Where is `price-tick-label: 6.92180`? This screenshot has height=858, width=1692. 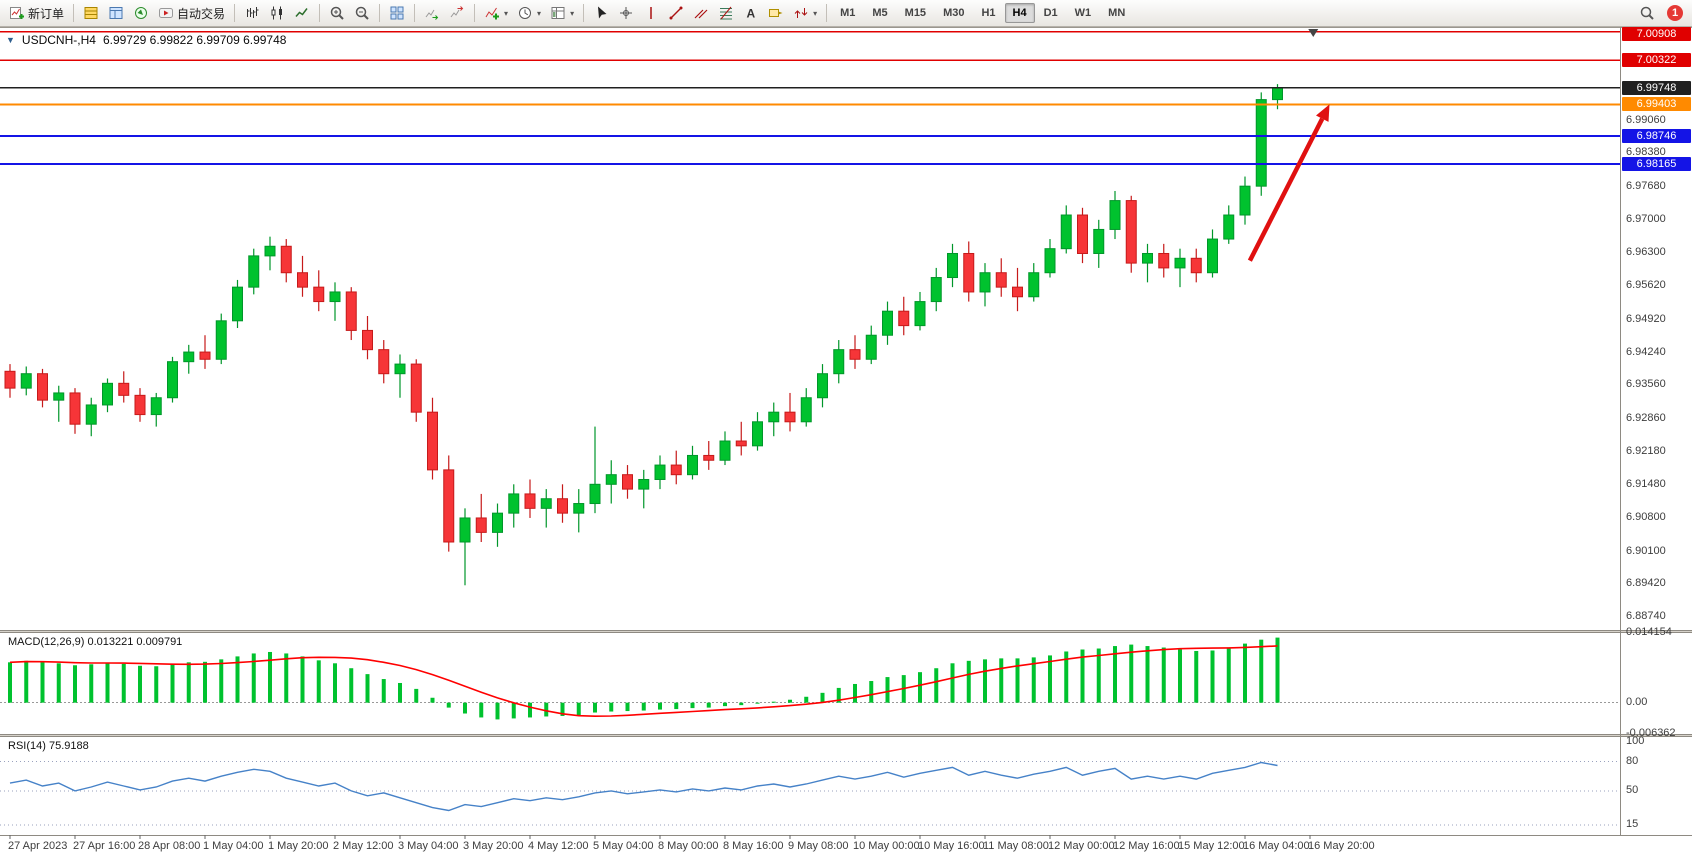 price-tick-label: 6.92180 is located at coordinates (1646, 451).